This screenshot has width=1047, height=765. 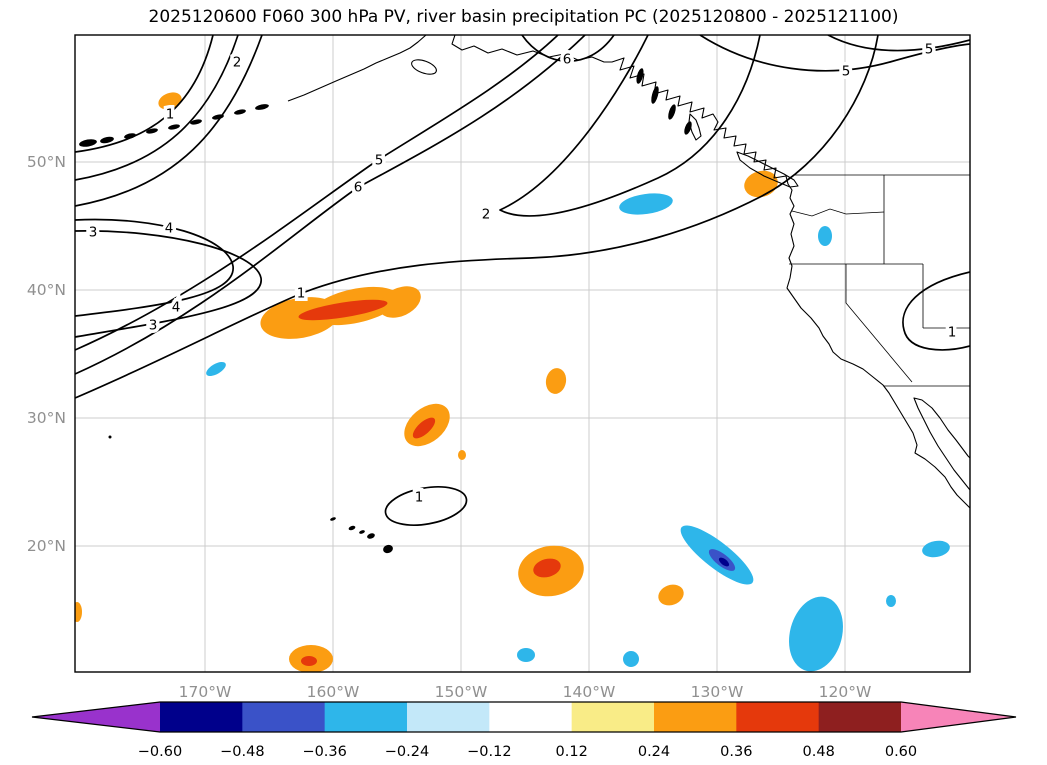 What do you see at coordinates (568, 49) in the screenshot?
I see `contour-pv-6-top-arc` at bounding box center [568, 49].